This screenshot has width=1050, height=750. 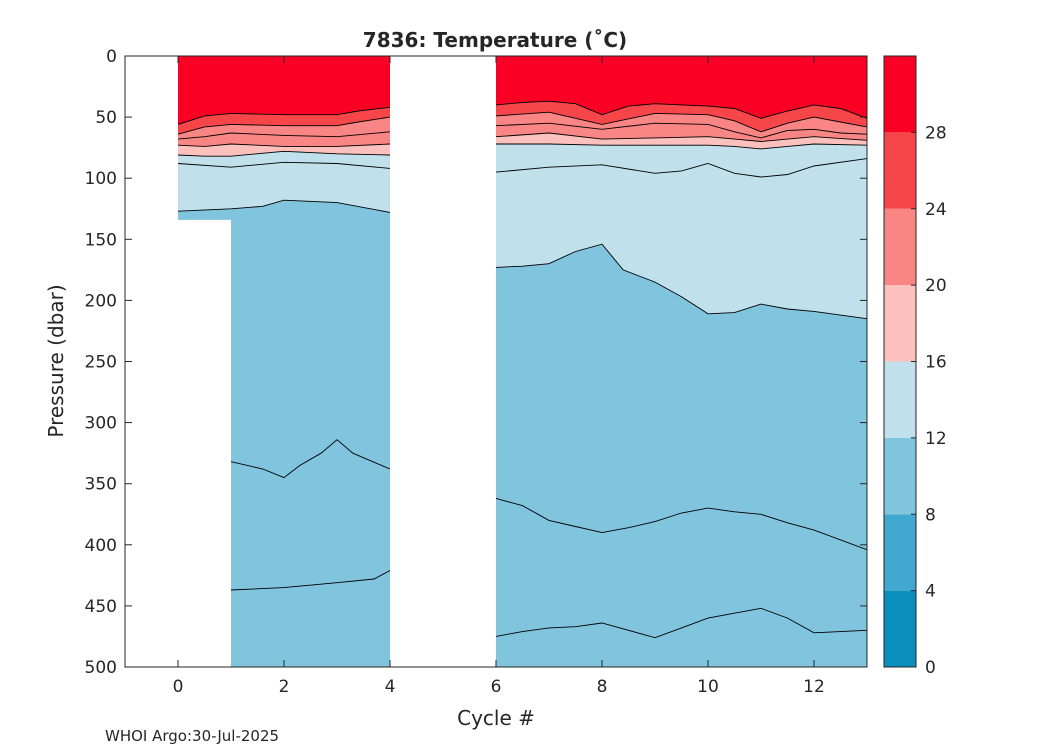 I want to click on x-tick-label: 8, so click(x=602, y=687).